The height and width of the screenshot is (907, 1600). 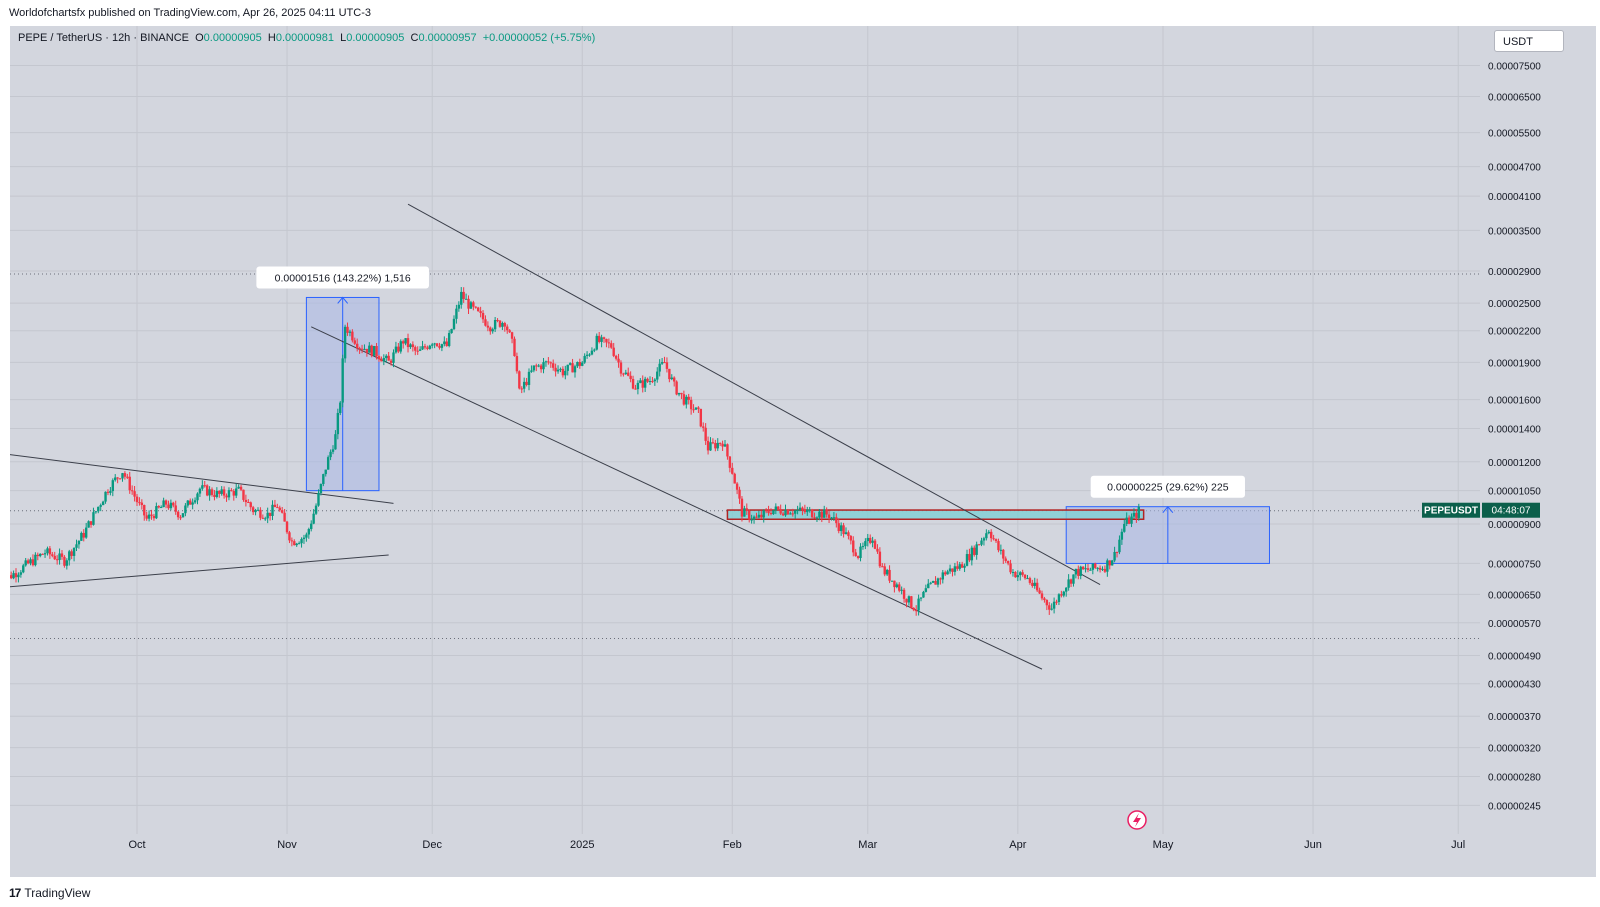 I want to click on y-tick-label: 0.00006500, so click(x=1514, y=97).